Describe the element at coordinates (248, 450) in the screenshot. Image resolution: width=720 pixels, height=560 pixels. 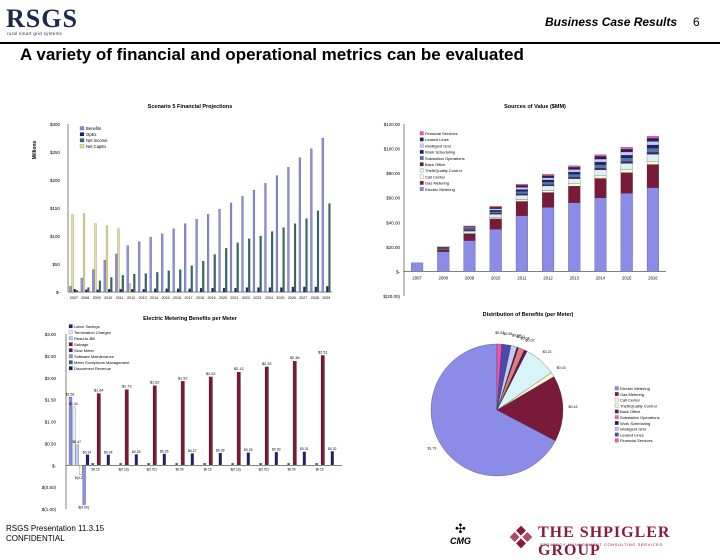
I see `data-label: $0.29` at that location.